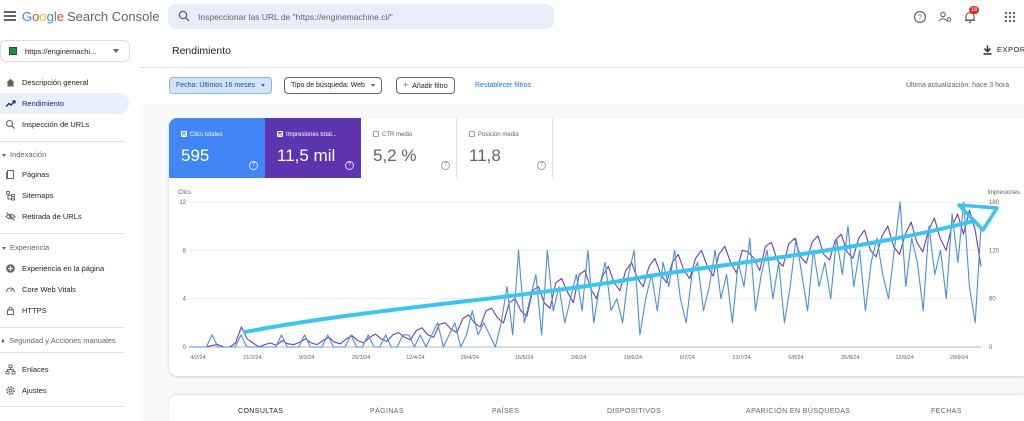 Image resolution: width=1024 pixels, height=421 pixels. I want to click on metric-value: 595, so click(195, 155).